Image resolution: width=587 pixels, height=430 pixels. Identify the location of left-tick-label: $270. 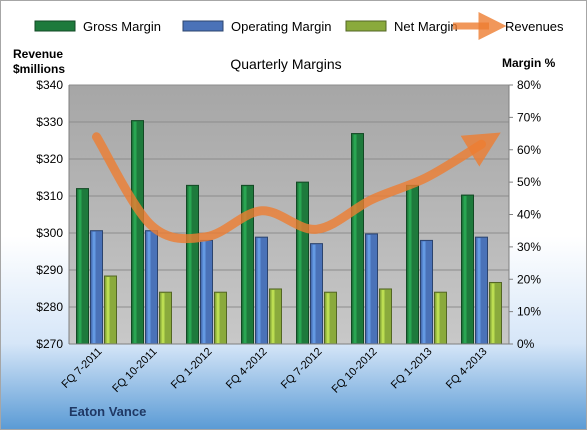
(49, 344).